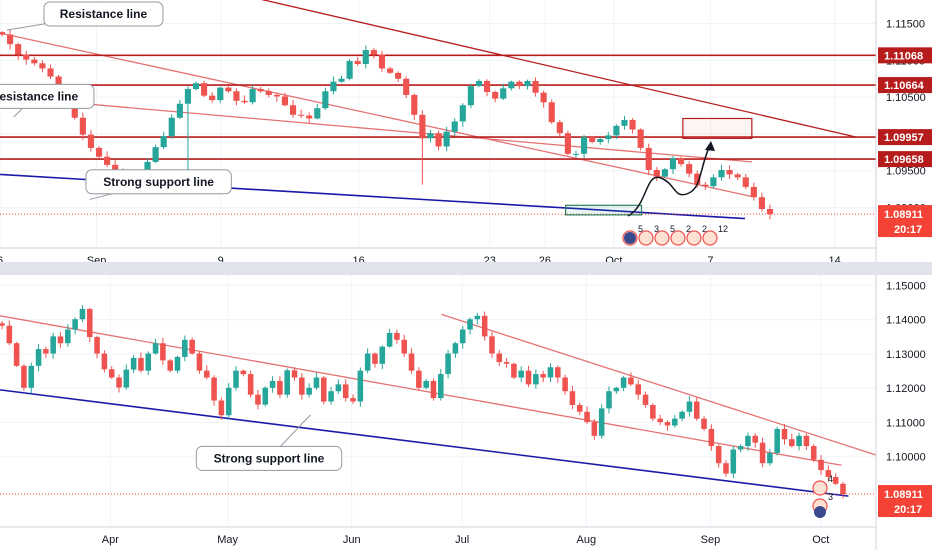  What do you see at coordinates (110, 540) in the screenshot?
I see `x-tick-label: Apr` at bounding box center [110, 540].